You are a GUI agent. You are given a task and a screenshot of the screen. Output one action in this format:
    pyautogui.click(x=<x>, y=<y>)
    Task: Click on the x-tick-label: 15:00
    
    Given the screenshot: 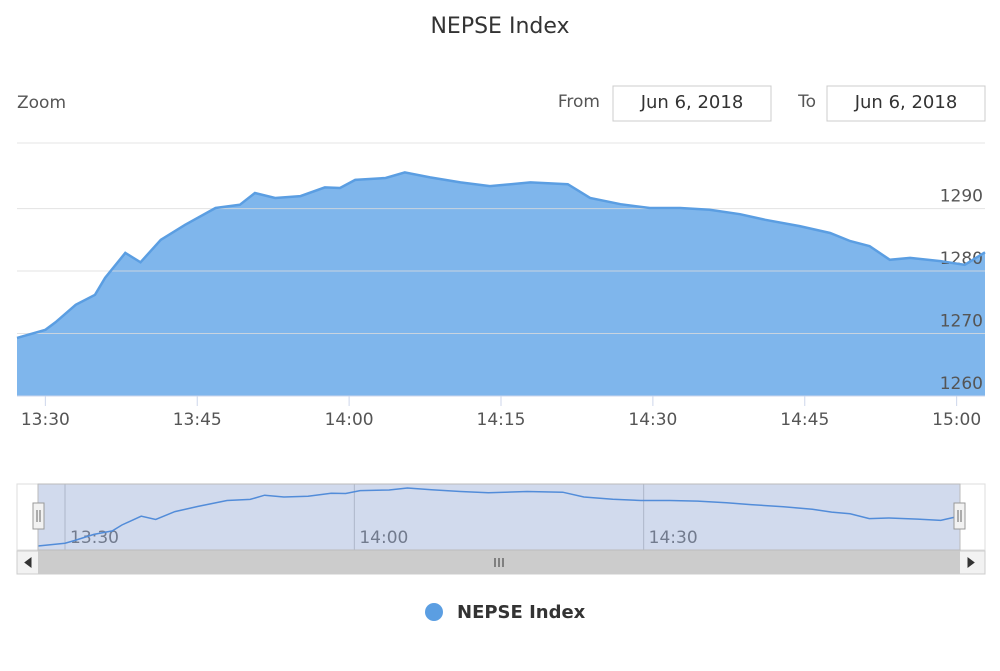 What is the action you would take?
    pyautogui.click(x=956, y=420)
    